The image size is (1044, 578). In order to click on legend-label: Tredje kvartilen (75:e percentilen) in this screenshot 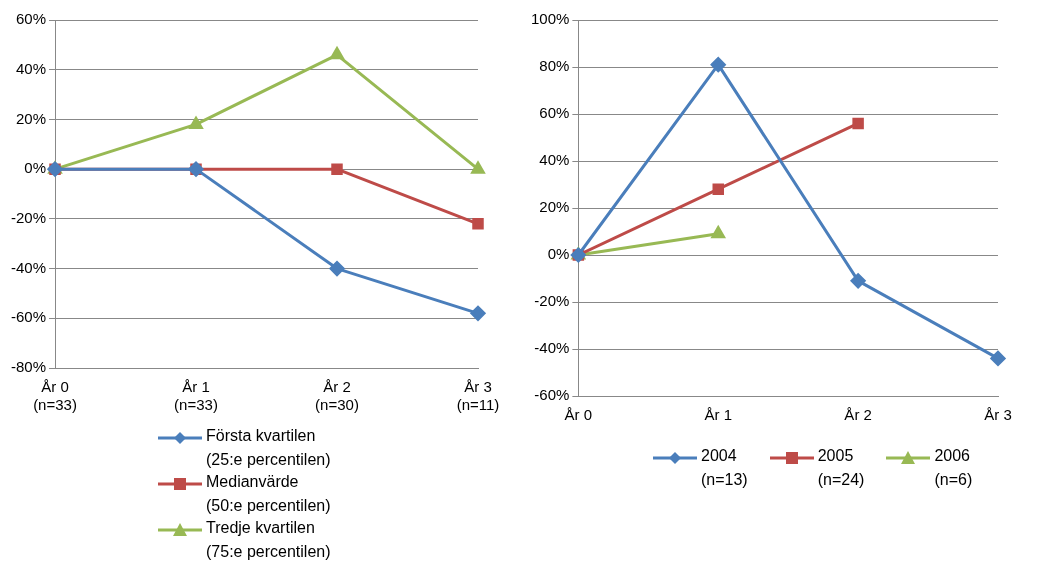, I will do `click(268, 540)`.